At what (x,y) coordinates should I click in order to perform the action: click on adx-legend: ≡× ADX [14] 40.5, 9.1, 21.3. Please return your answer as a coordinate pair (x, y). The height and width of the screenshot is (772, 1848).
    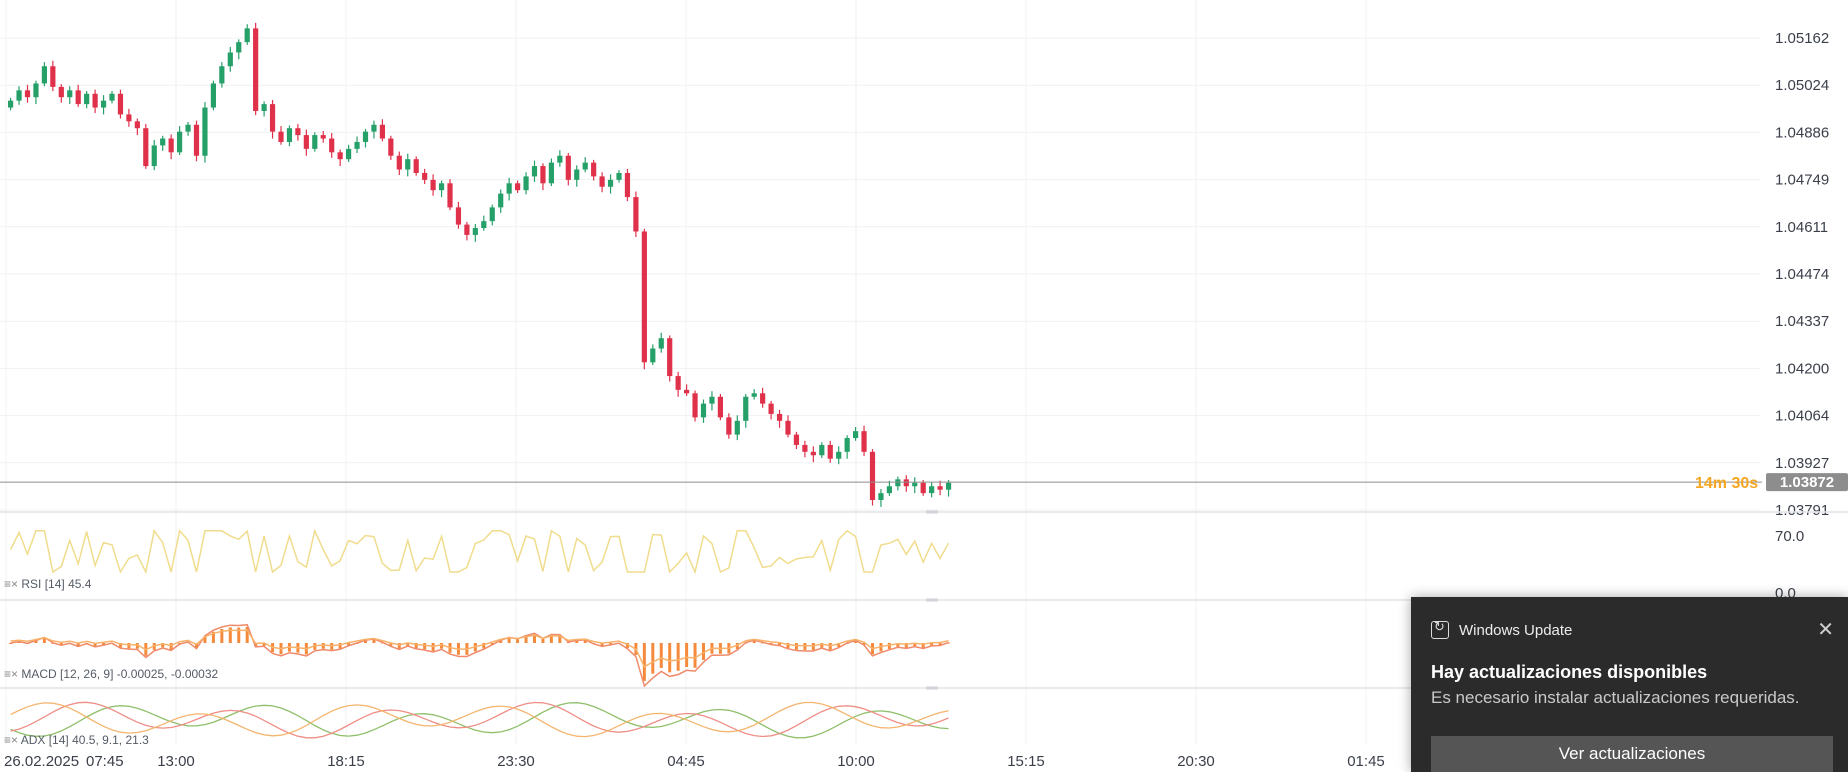
    Looking at the image, I should click on (76, 740).